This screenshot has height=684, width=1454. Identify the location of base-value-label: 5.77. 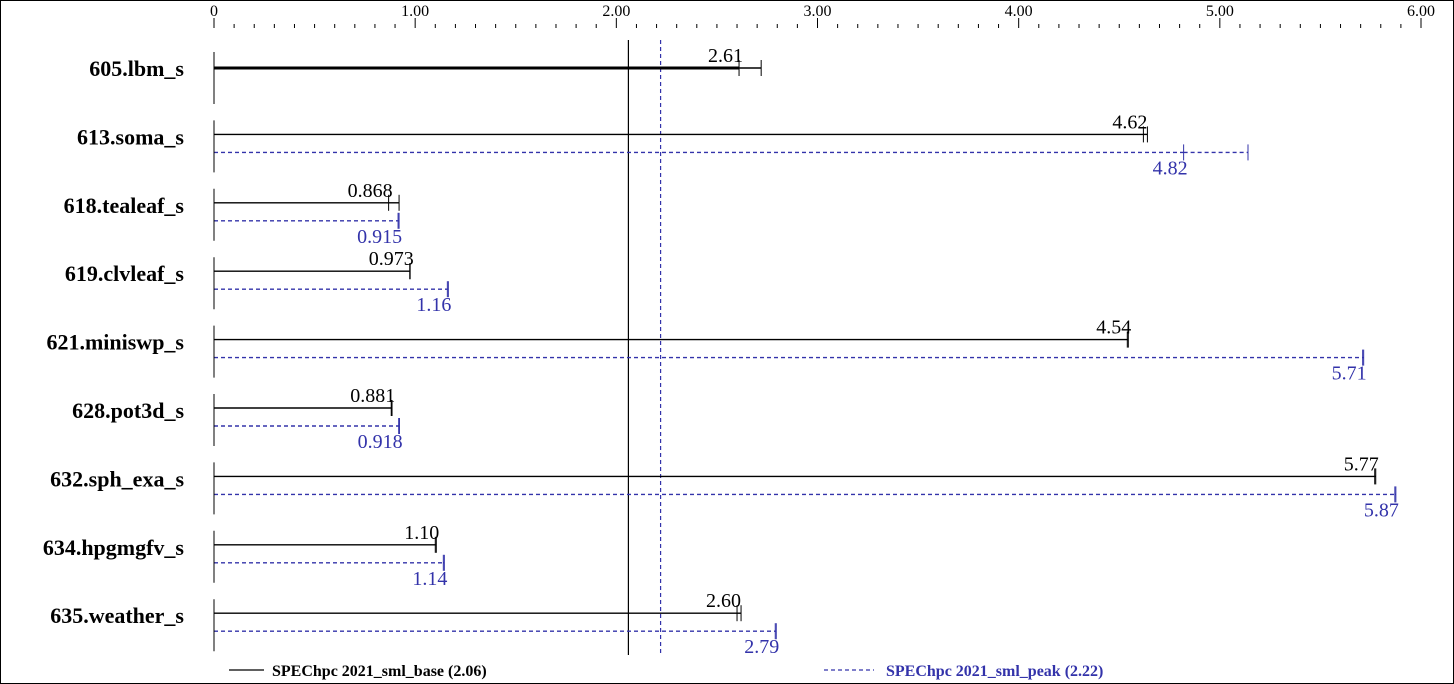
(1361, 464).